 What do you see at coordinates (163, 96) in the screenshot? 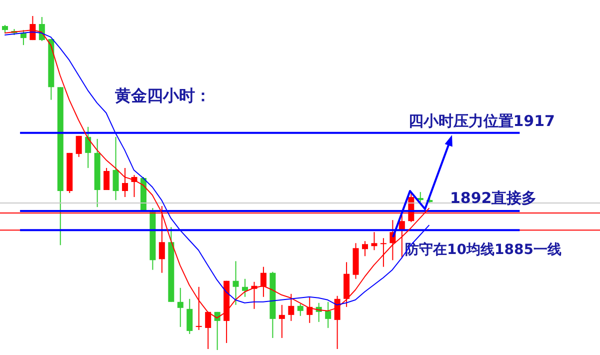
I see `text: 黄金四小时：` at bounding box center [163, 96].